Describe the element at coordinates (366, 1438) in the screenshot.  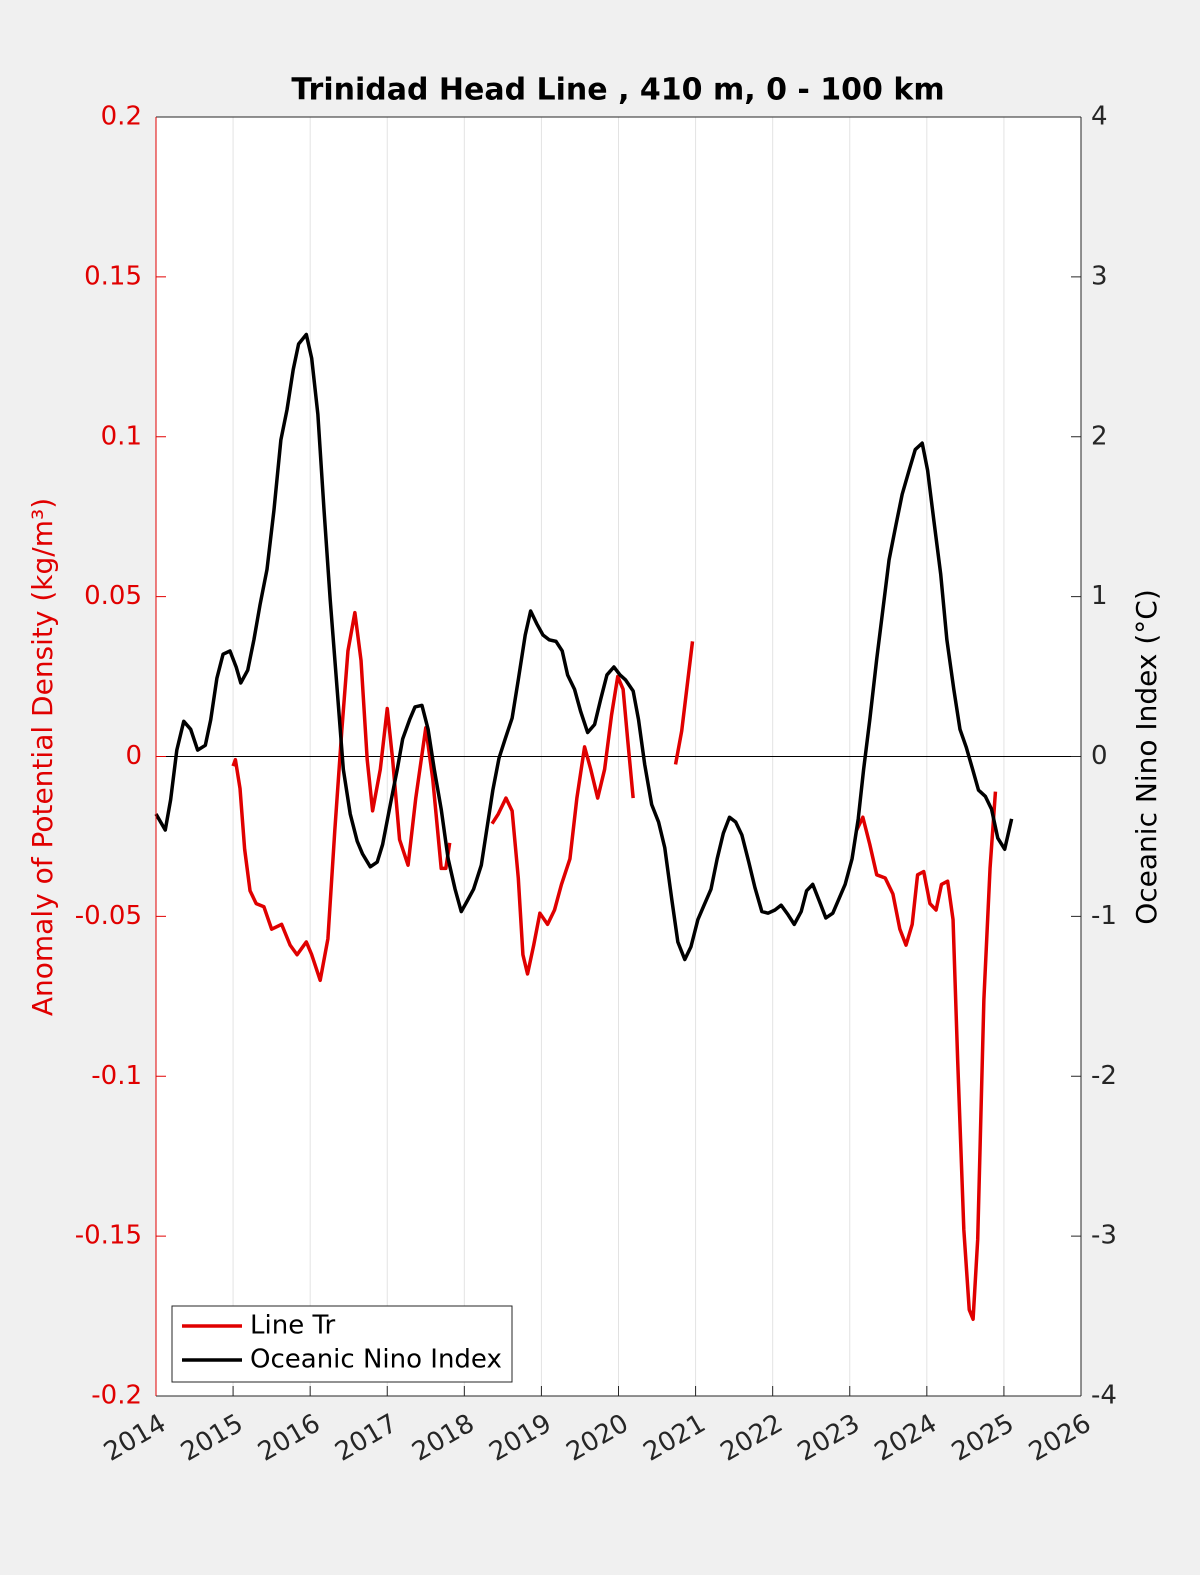
I see `x-tick-label: 2017` at that location.